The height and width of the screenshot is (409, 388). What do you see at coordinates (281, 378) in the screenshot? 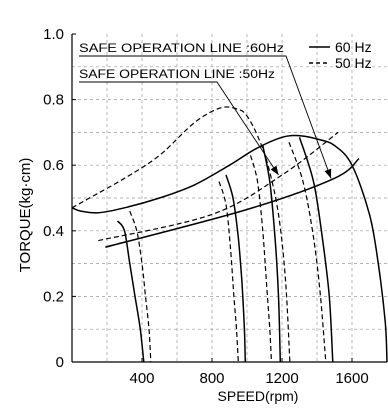
I see `x-tick-label: 1200` at bounding box center [281, 378].